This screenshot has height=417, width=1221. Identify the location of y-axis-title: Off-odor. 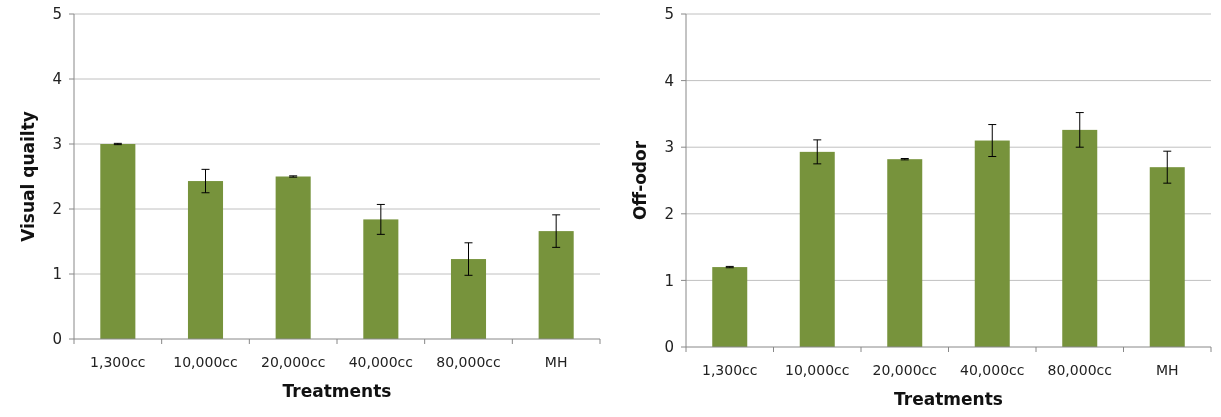
(640, 180).